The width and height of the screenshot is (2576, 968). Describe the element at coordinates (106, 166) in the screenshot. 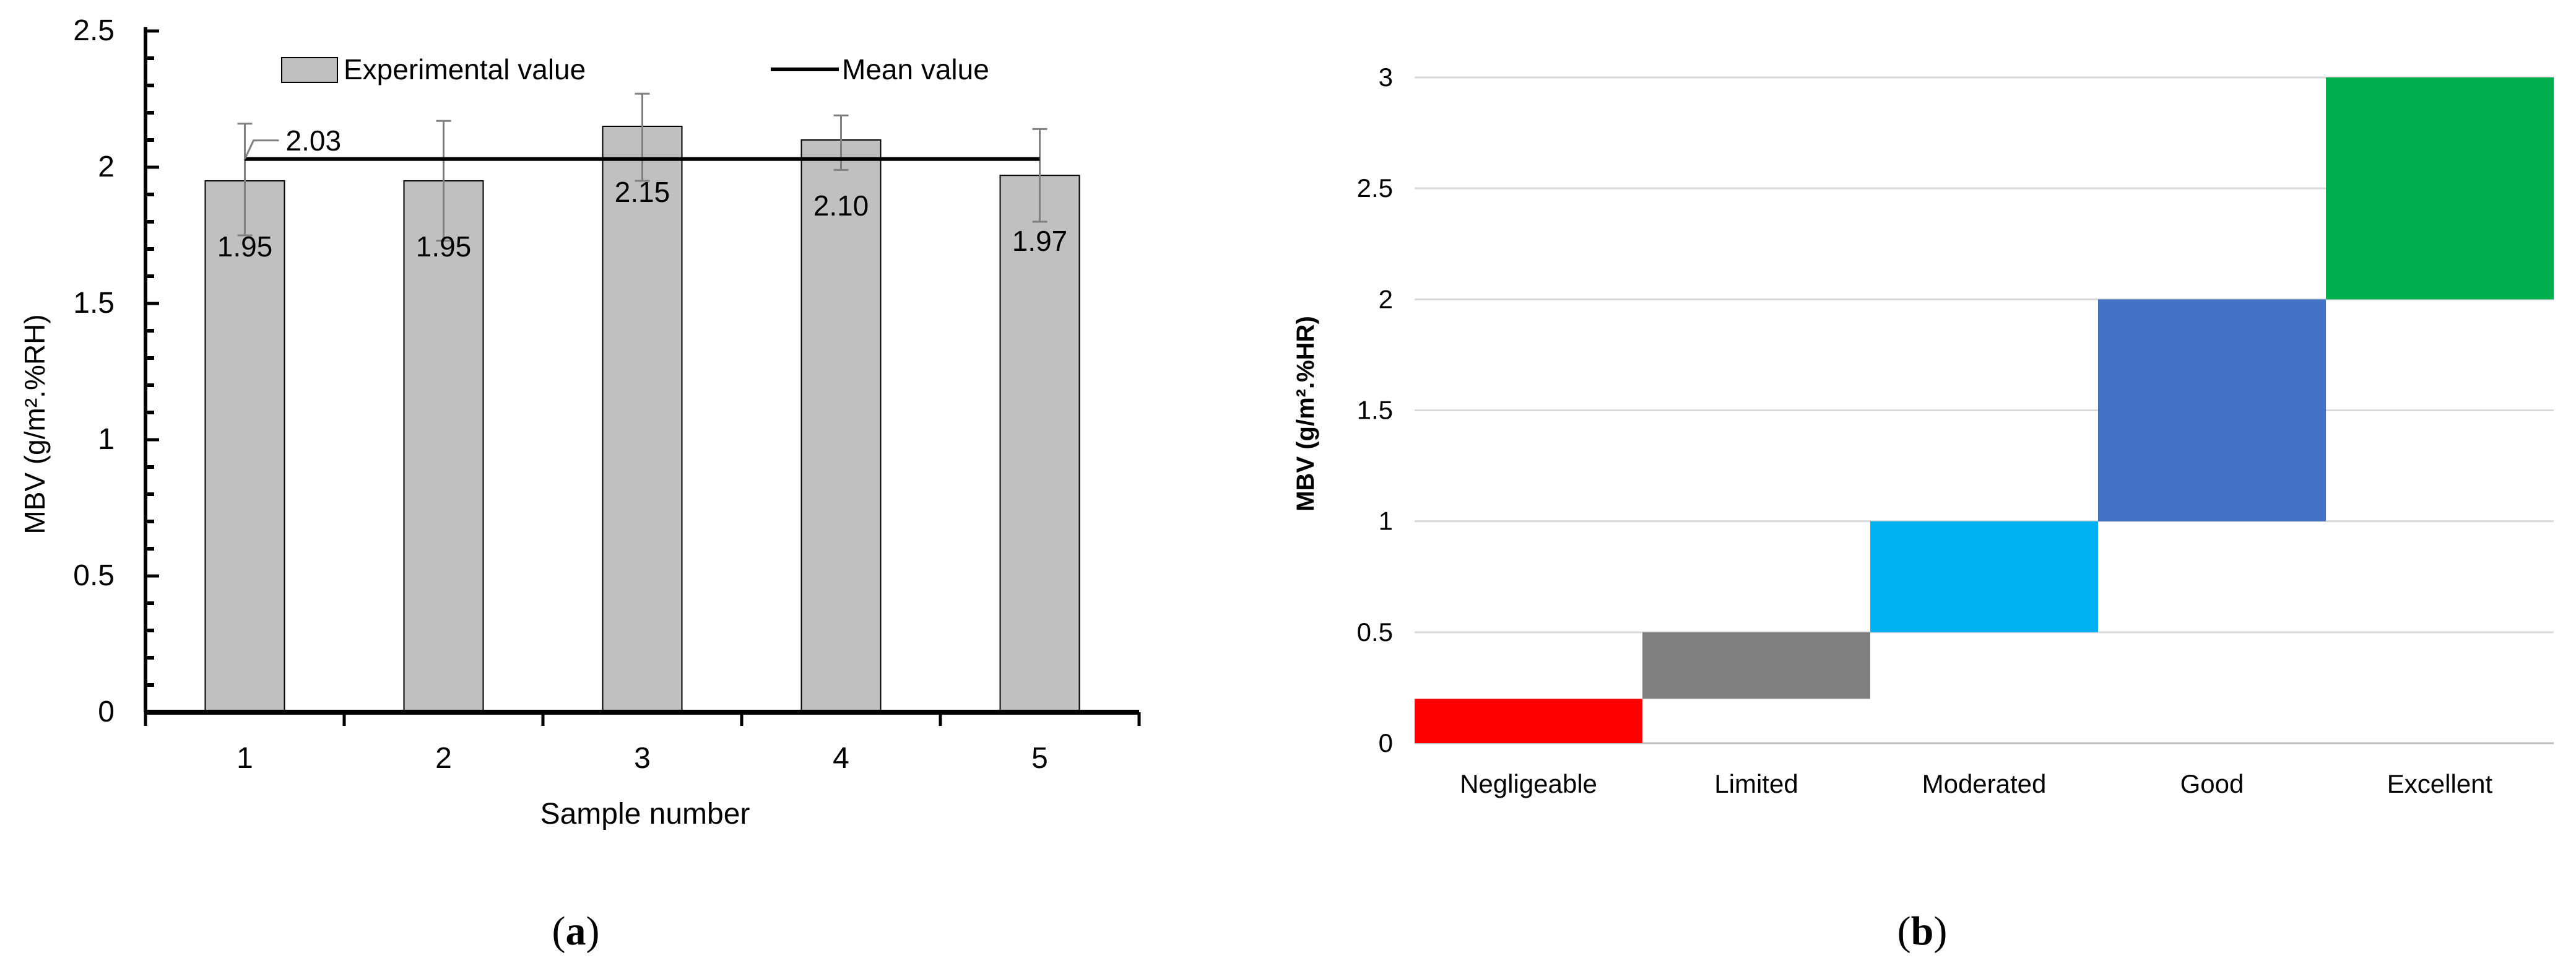

I see `a-y-tick-label: 2` at that location.